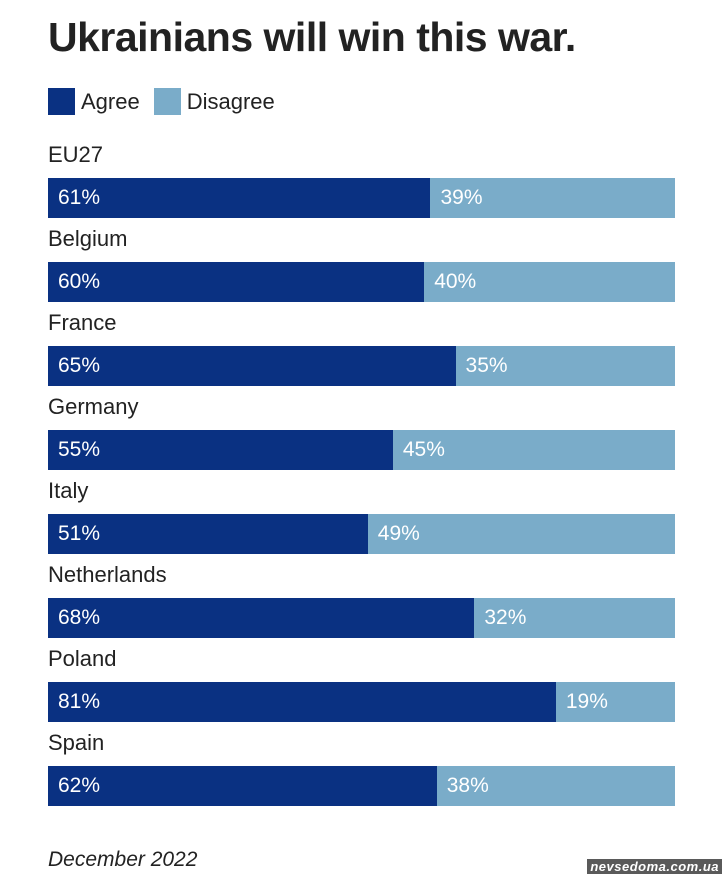 This screenshot has height=876, width=726. What do you see at coordinates (586, 701) in the screenshot?
I see `data-label-disagree: 19%` at bounding box center [586, 701].